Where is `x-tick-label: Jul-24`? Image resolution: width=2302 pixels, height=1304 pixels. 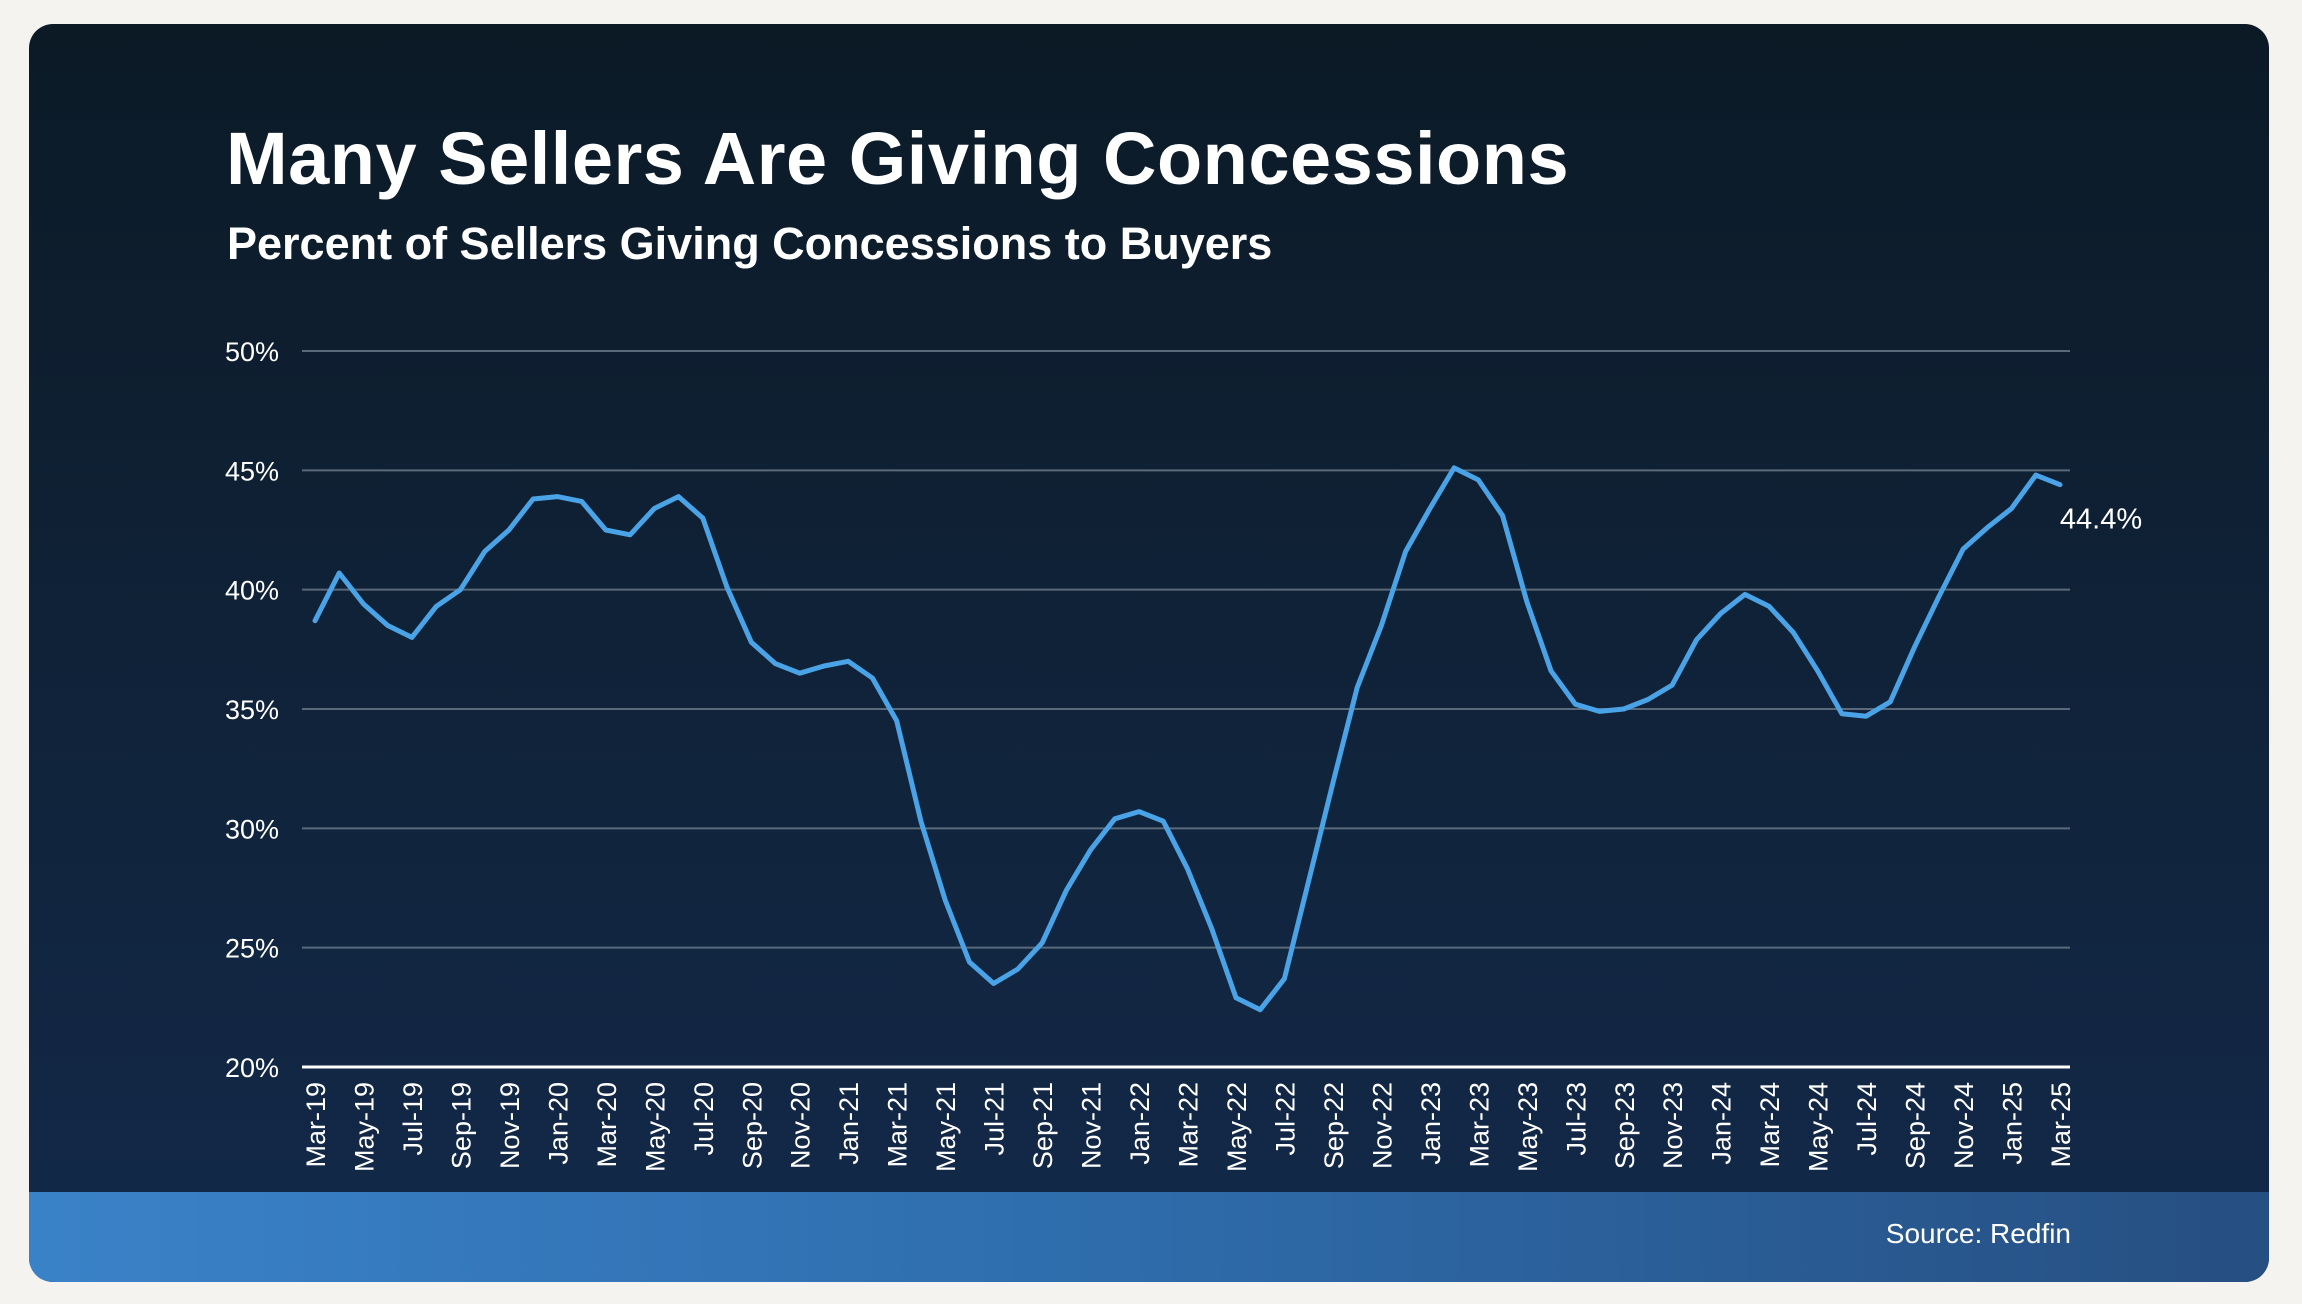 x-tick-label: Jul-24 is located at coordinates (1867, 1119).